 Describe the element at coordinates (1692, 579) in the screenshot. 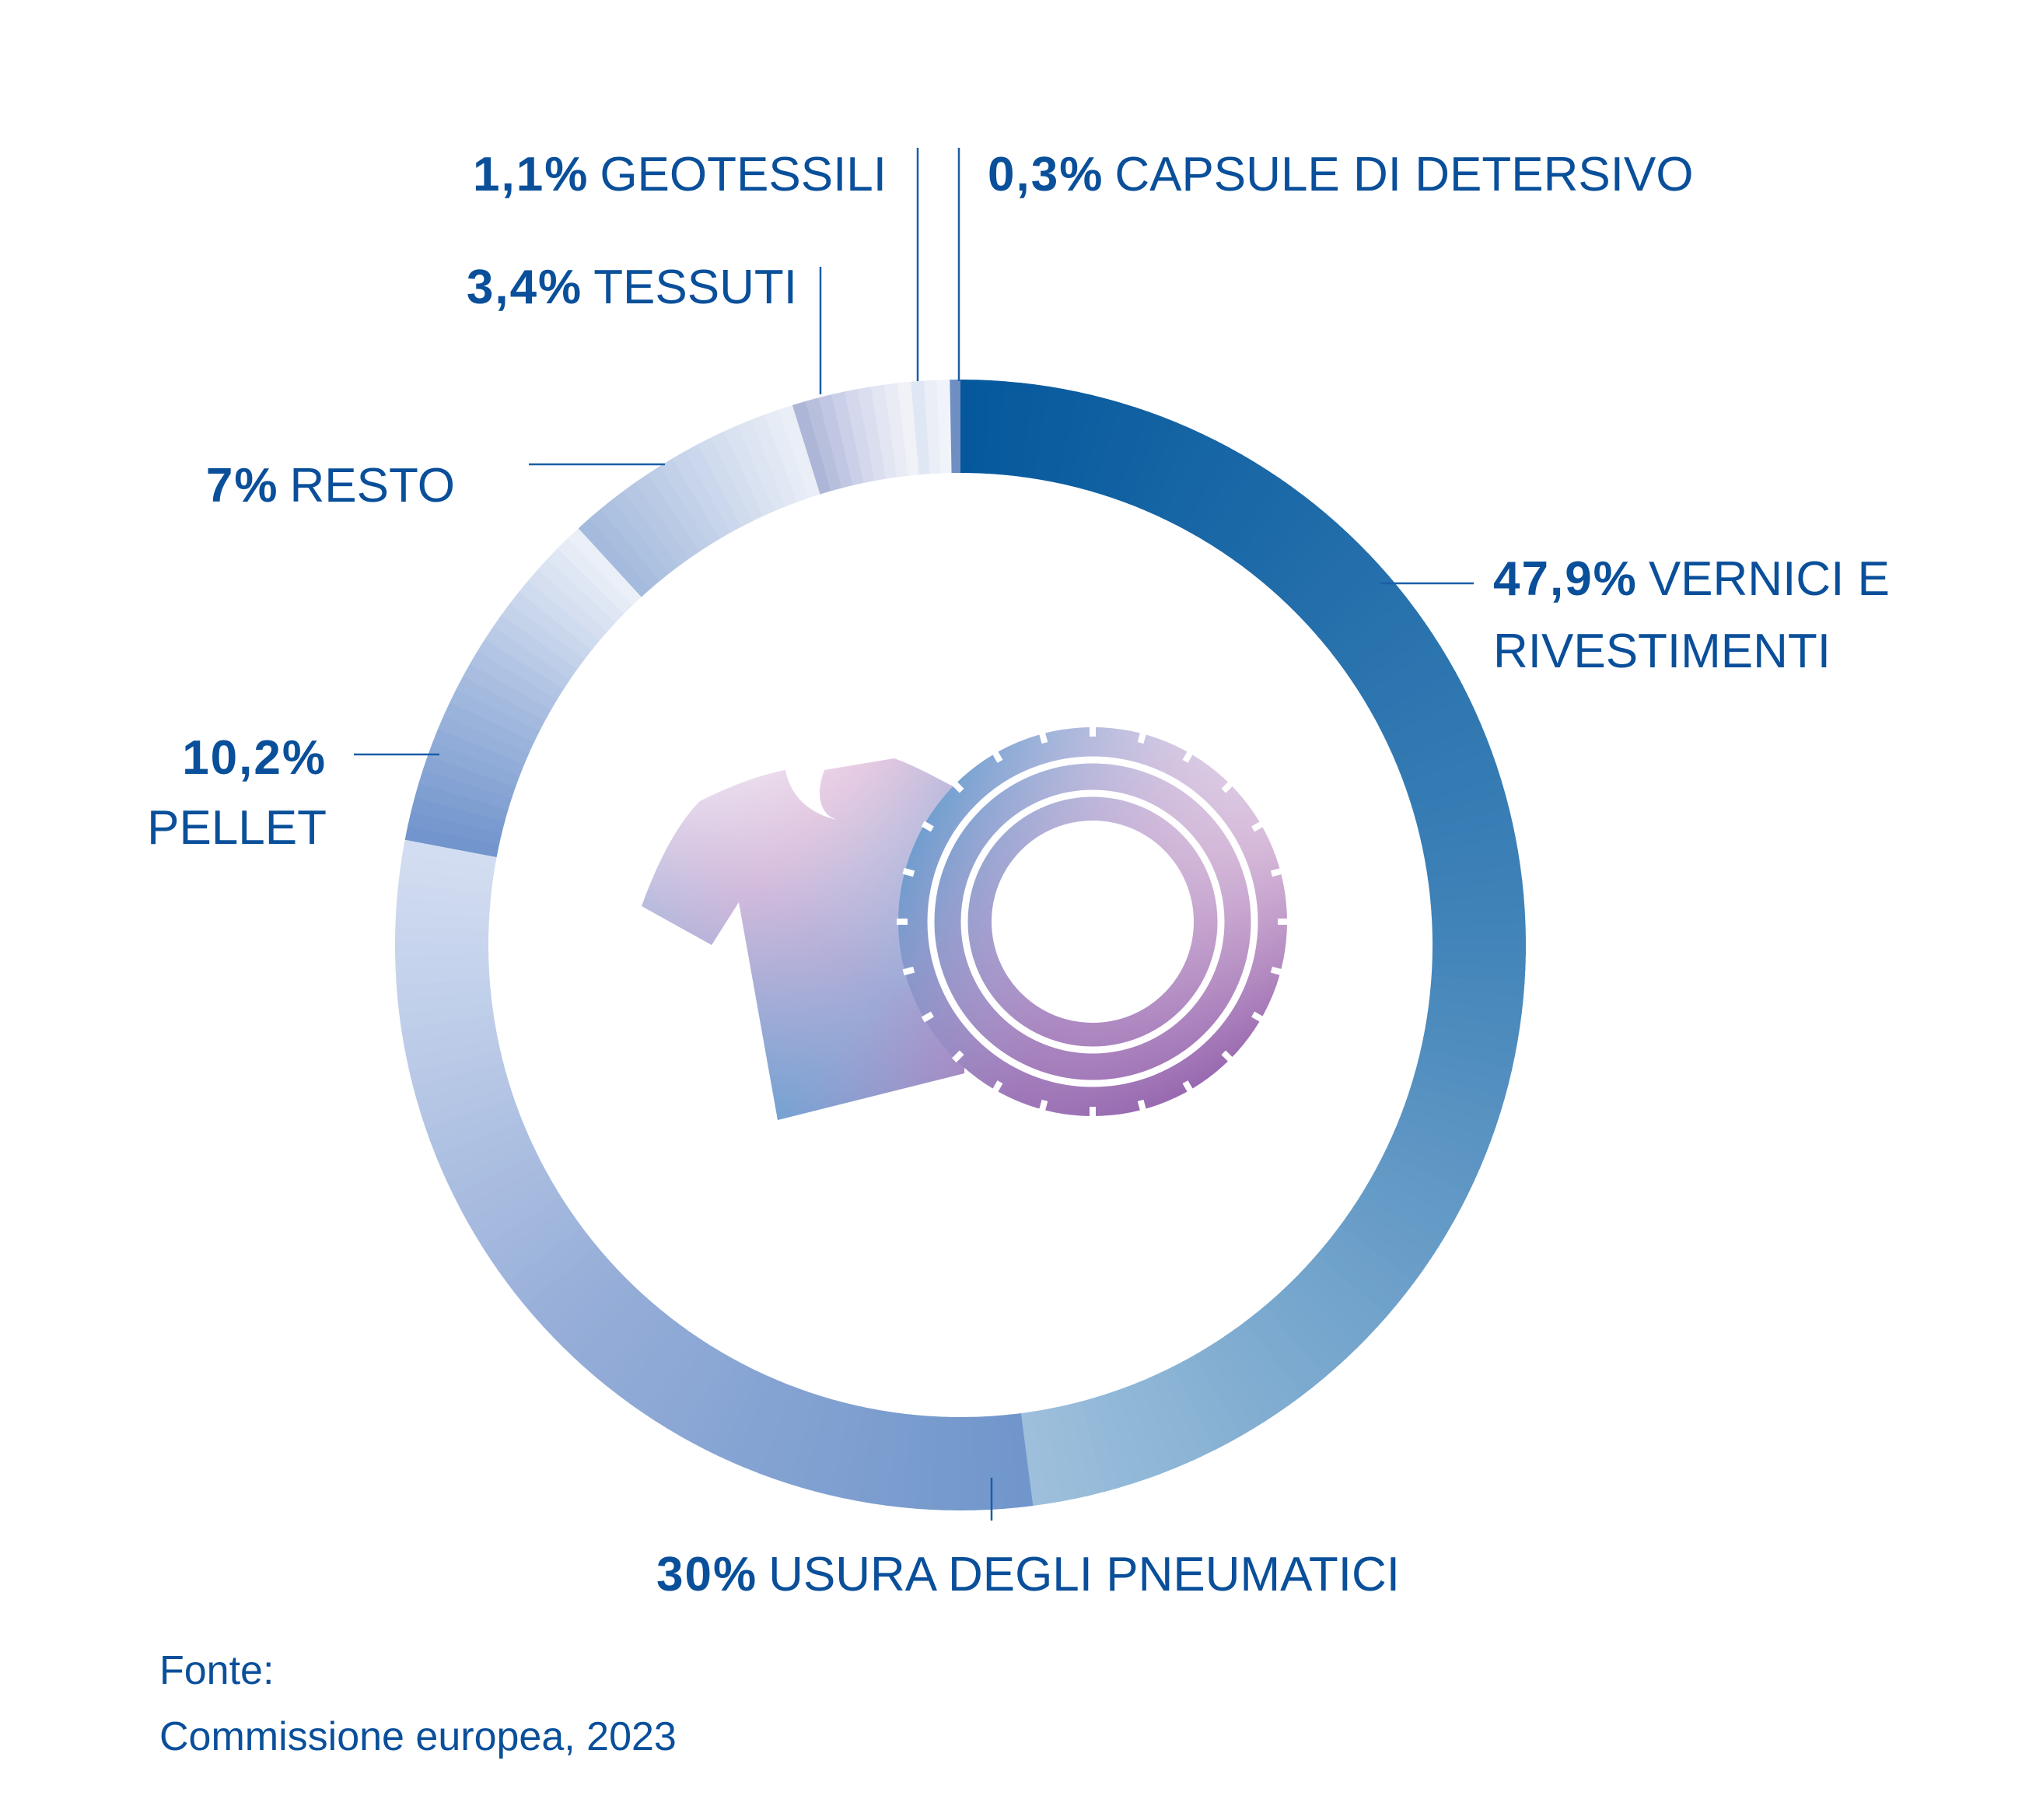

I see `label-vernici: 47,9% VERNICI E` at that location.